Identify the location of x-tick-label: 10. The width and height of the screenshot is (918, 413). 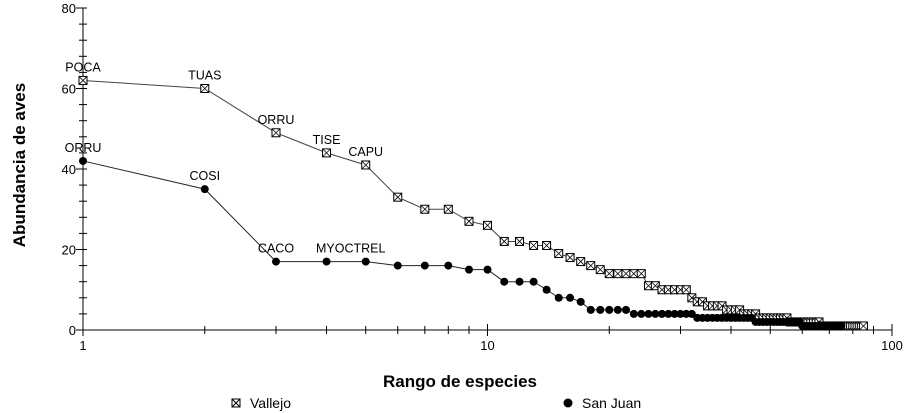
(487, 345).